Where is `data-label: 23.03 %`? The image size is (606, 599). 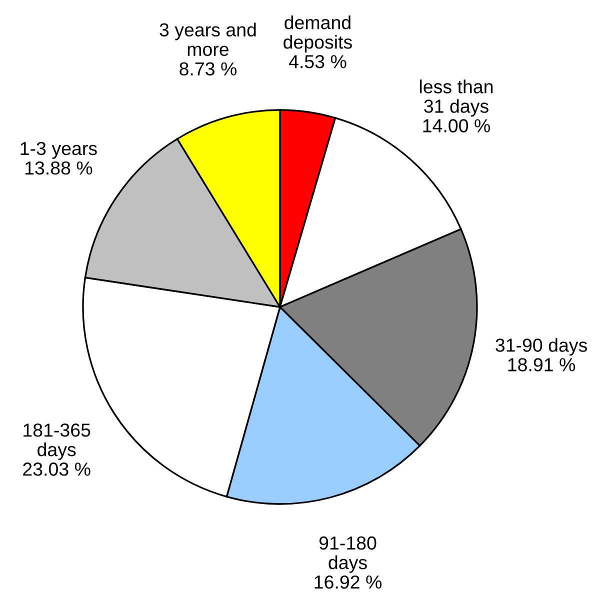
data-label: 23.03 % is located at coordinates (56, 469).